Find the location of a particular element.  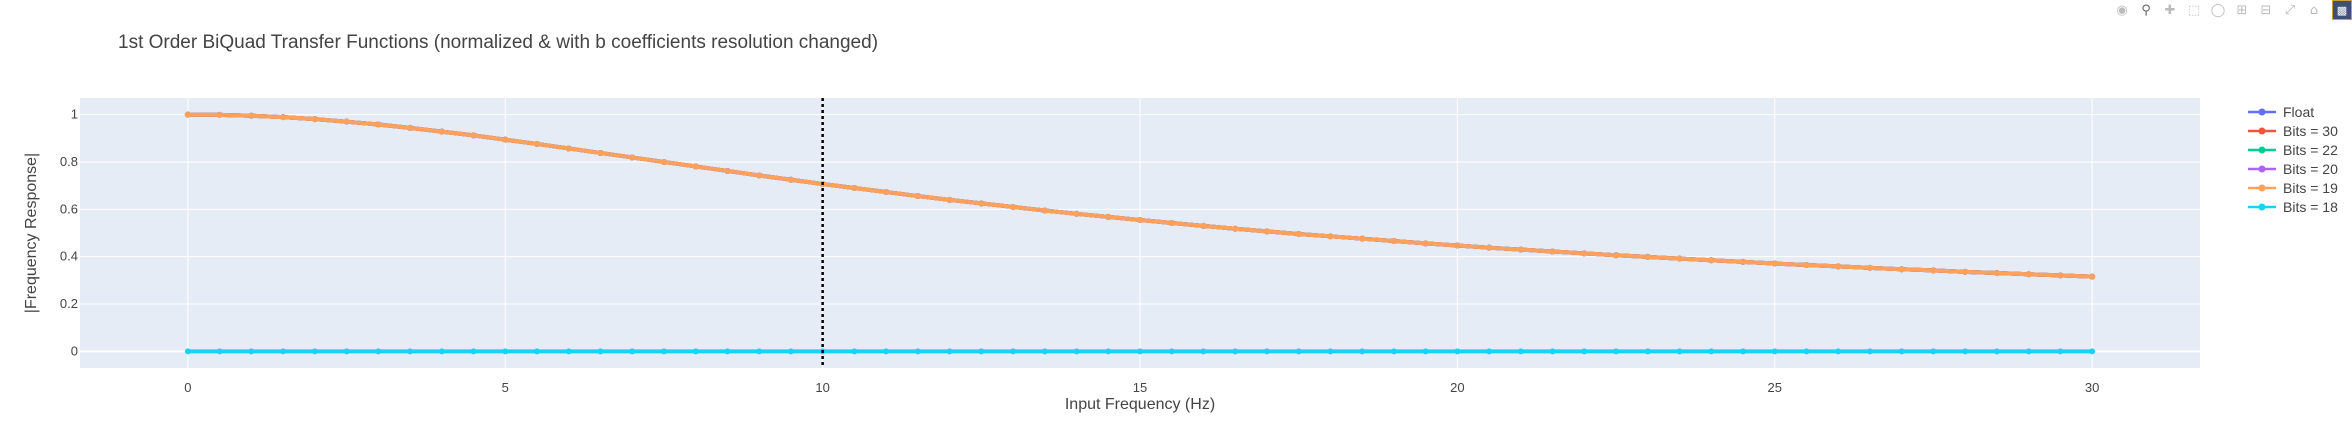

legend-item: Float is located at coordinates (2281, 112).